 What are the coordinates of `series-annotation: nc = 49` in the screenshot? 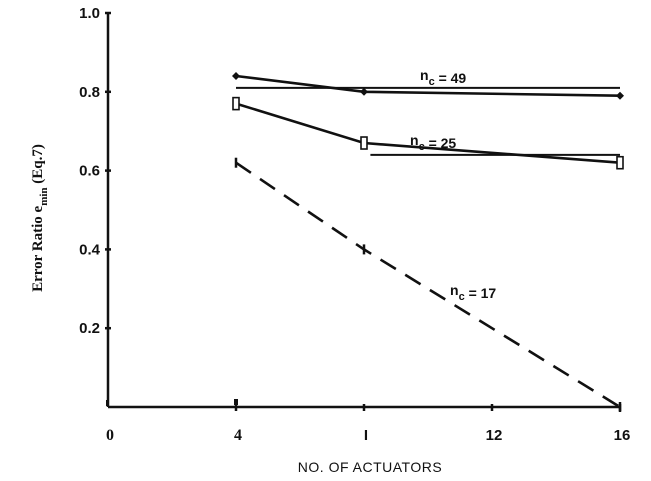 It's located at (443, 77).